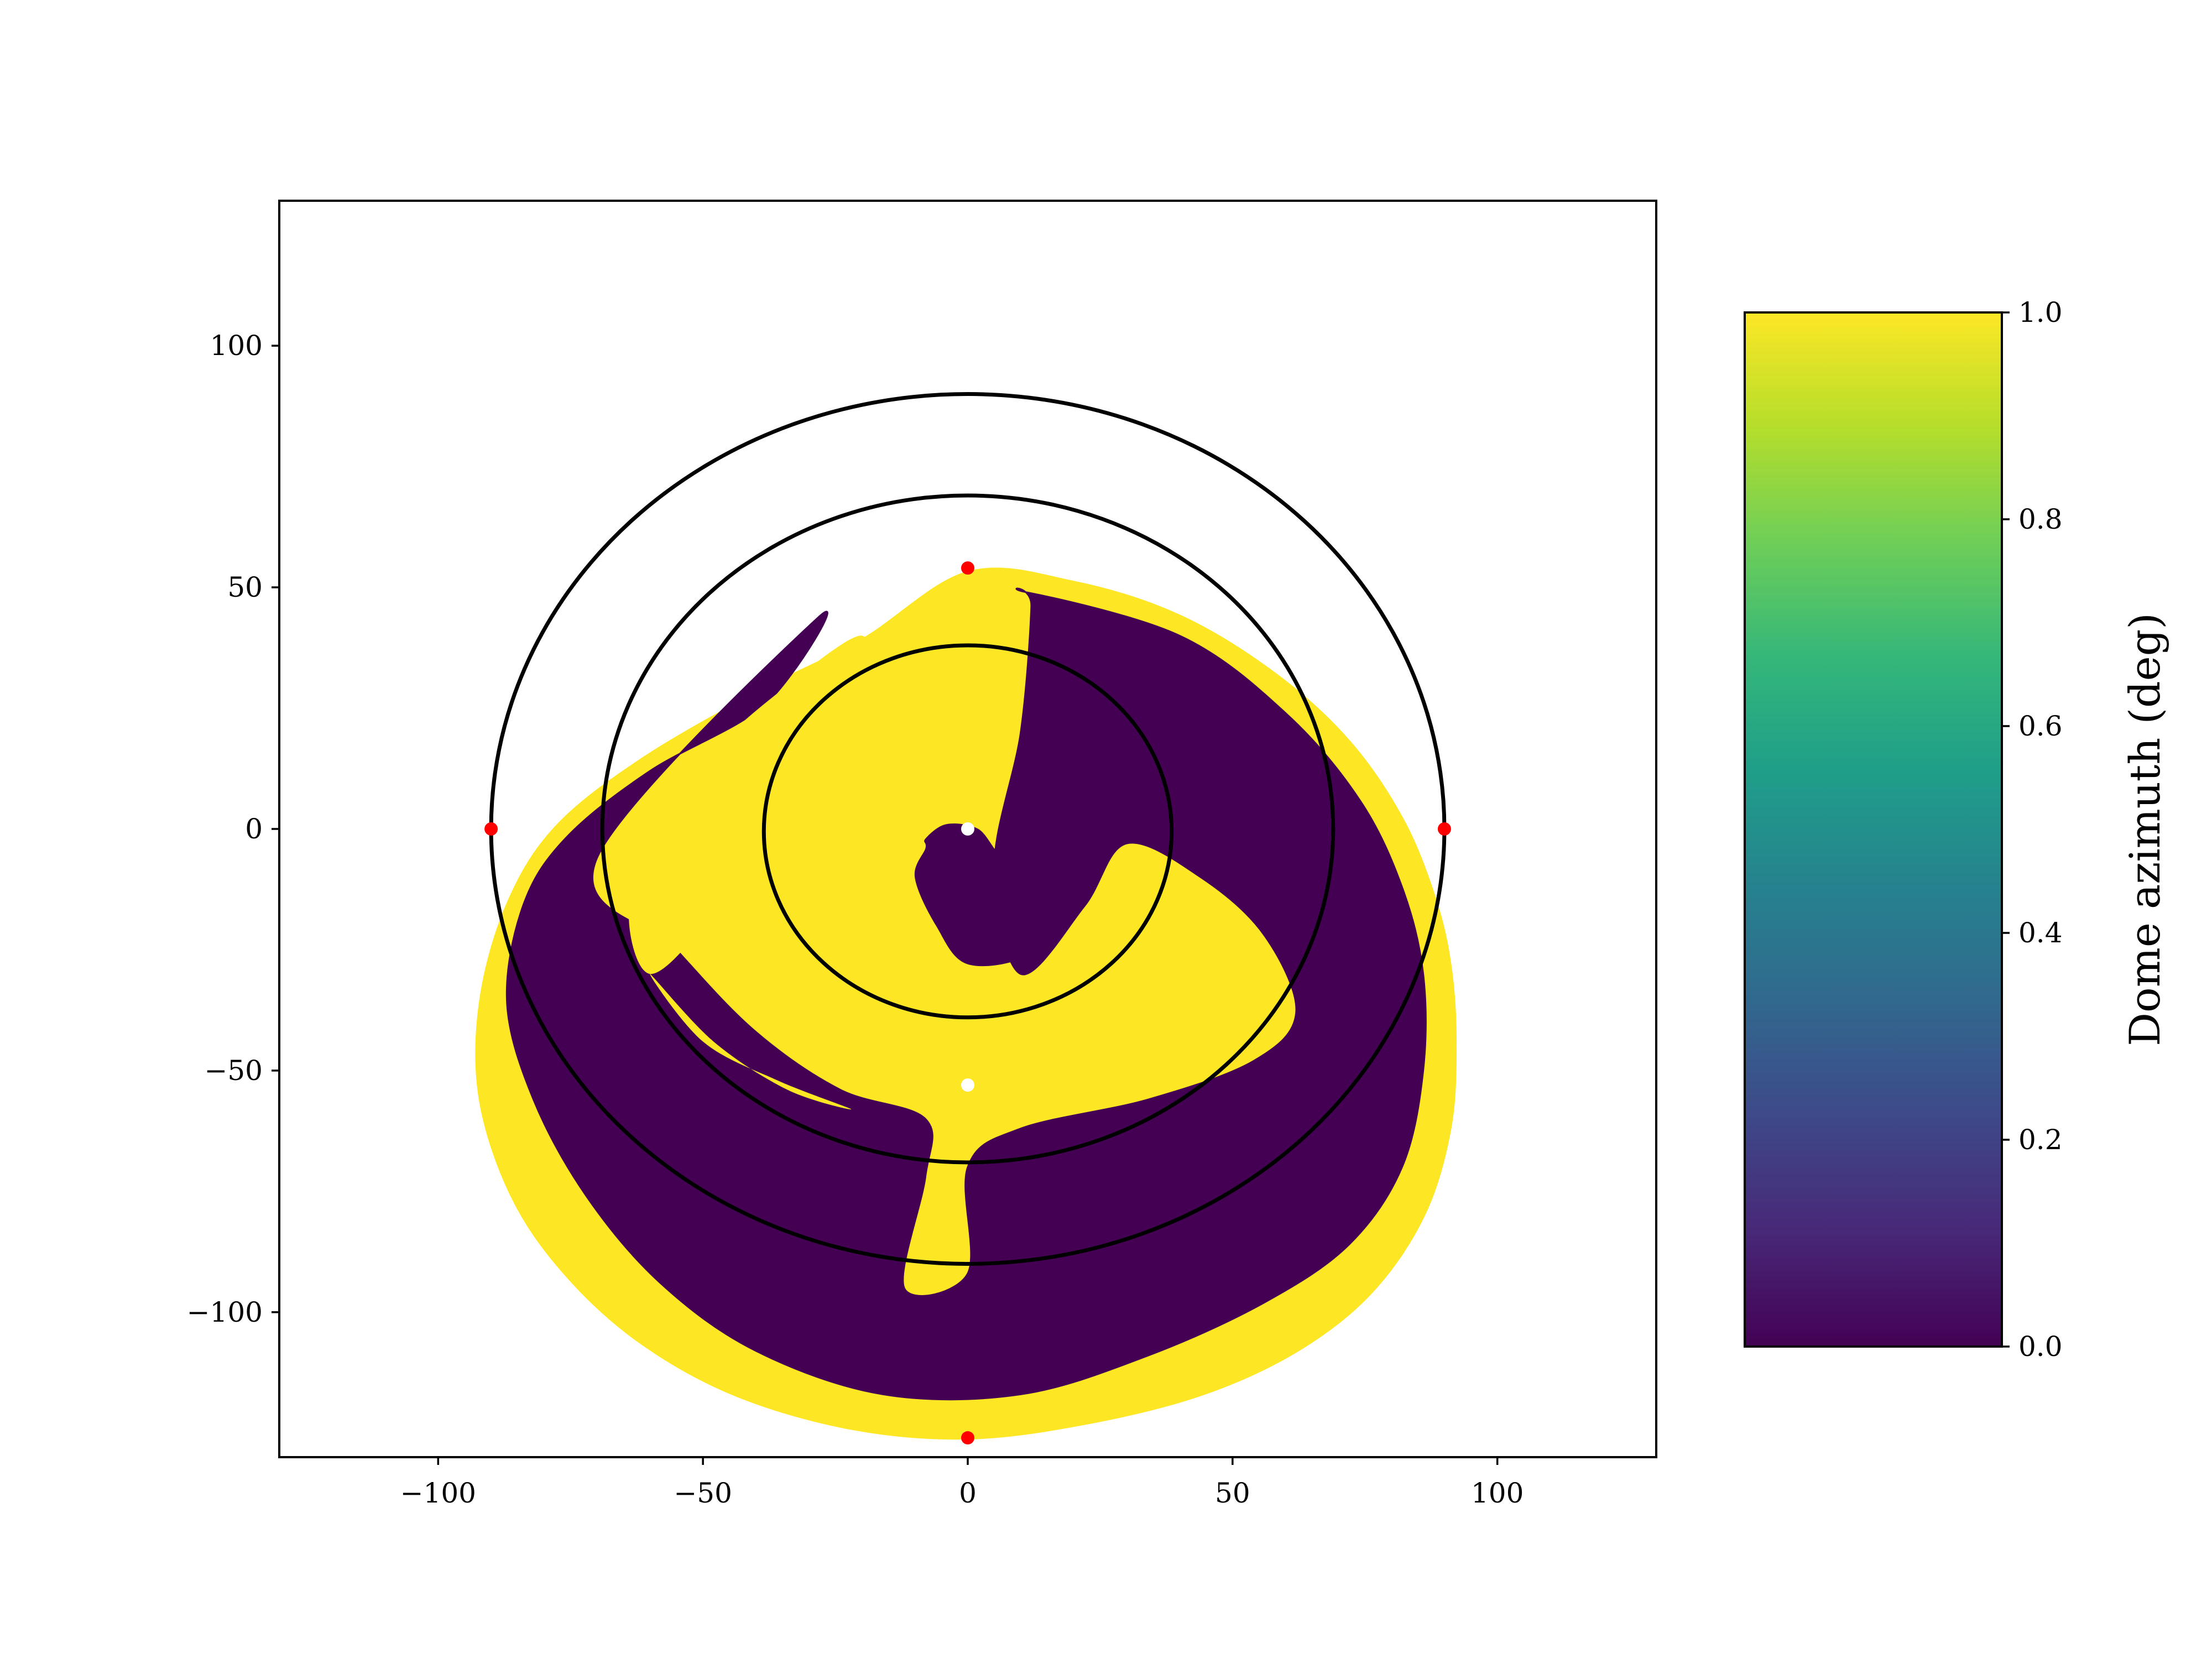 This screenshot has height=1659, width=2212. What do you see at coordinates (2041, 1347) in the screenshot?
I see `colorbar-tick-label-0: 0.0` at bounding box center [2041, 1347].